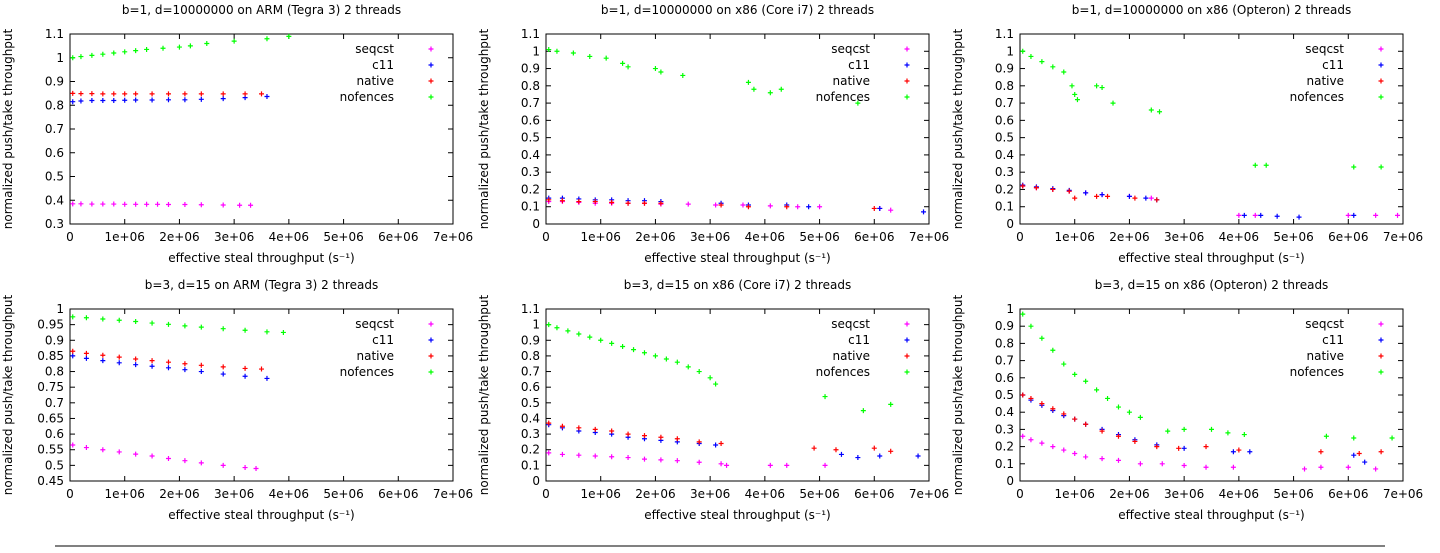  Describe the element at coordinates (907, 340) in the screenshot. I see `legend-marker-c11` at that location.